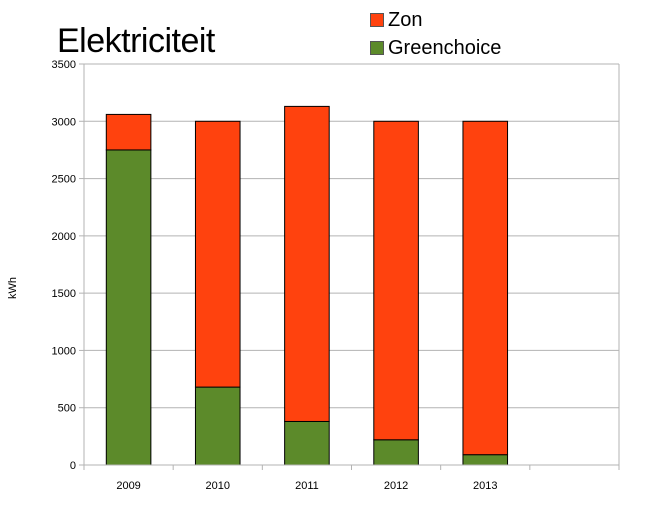 The image size is (663, 507). I want to click on bar-zon-2012, so click(396, 280).